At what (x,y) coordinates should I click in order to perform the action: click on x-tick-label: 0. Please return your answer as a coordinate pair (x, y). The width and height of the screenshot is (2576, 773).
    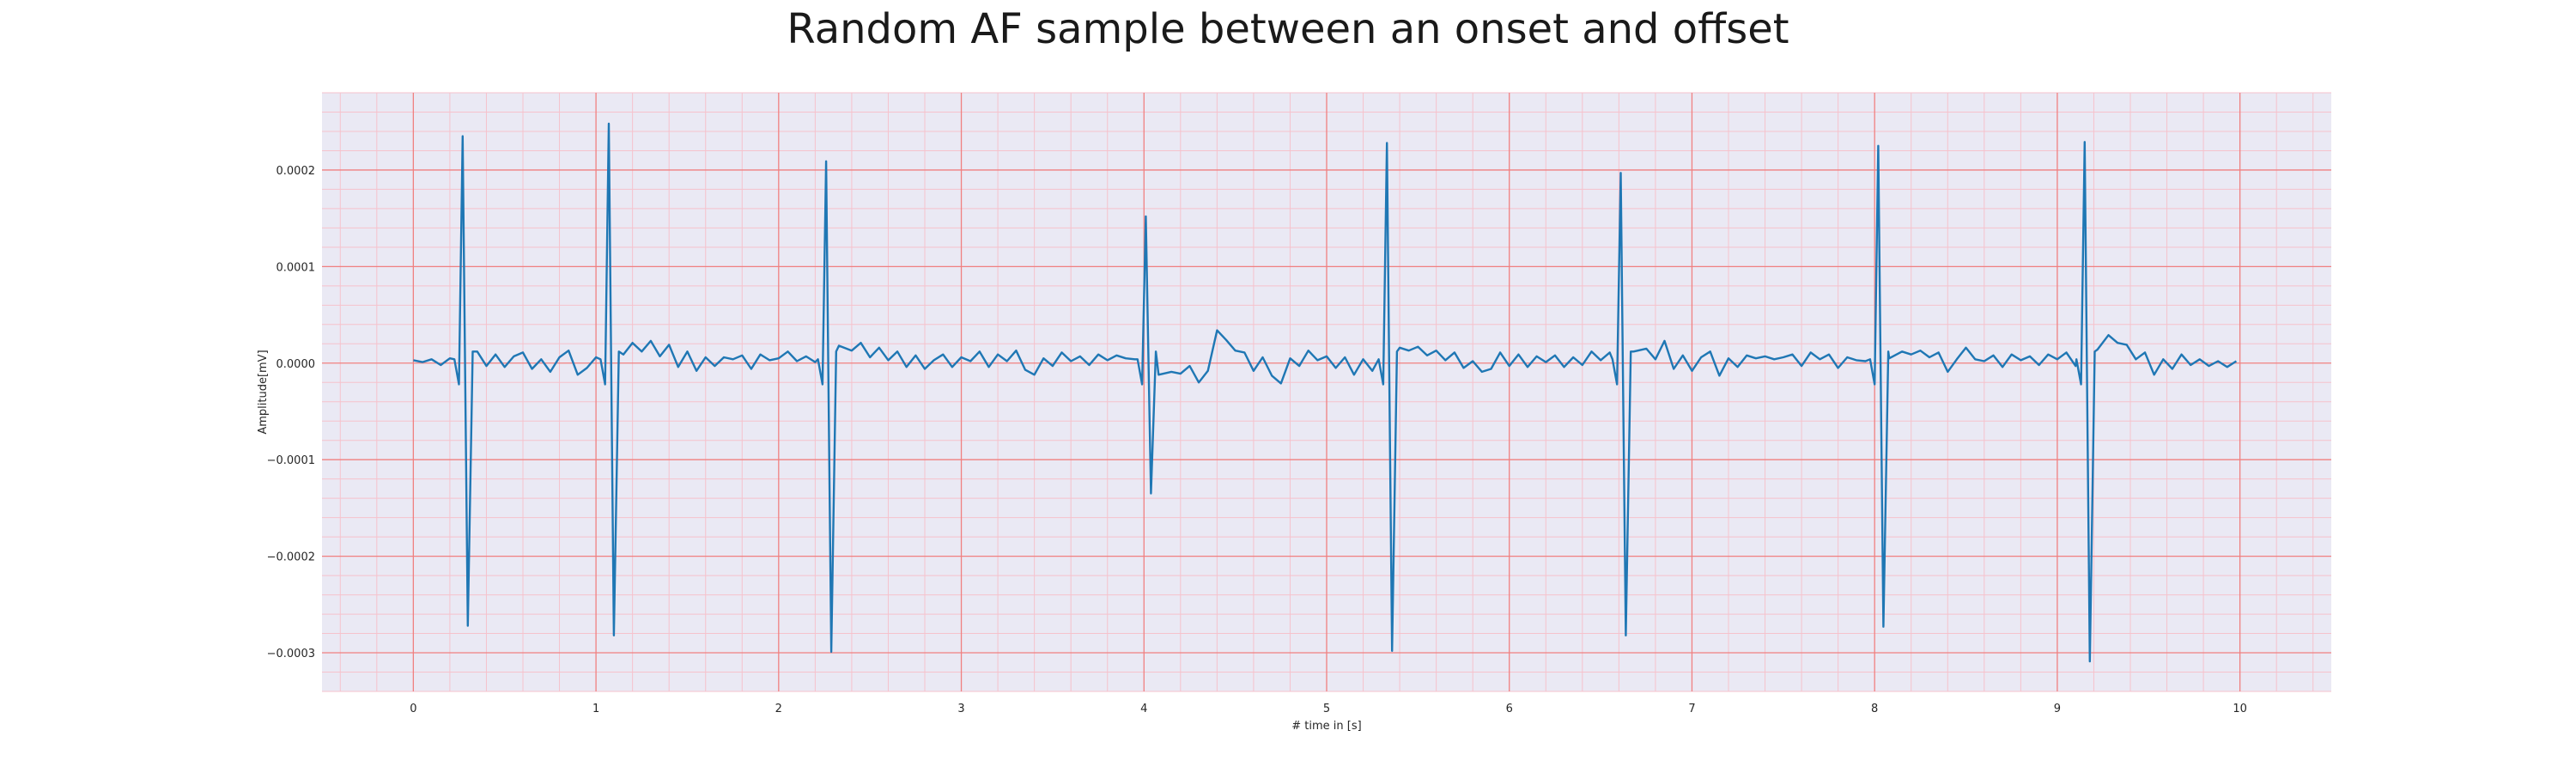
    Looking at the image, I should click on (413, 709).